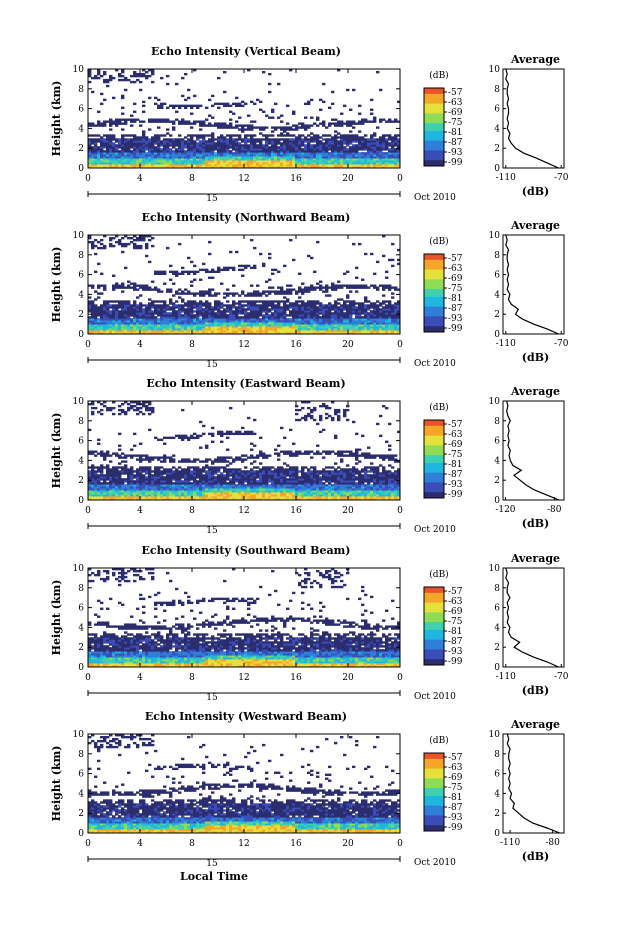  I want to click on colorbar-segment, so click(434, 284).